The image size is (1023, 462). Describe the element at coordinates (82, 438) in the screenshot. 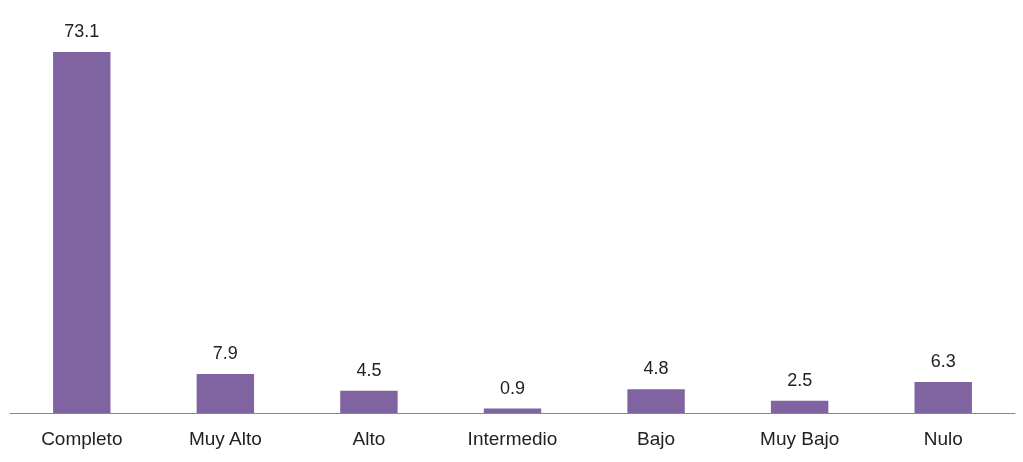

I see `x-tick-label: Completo` at that location.